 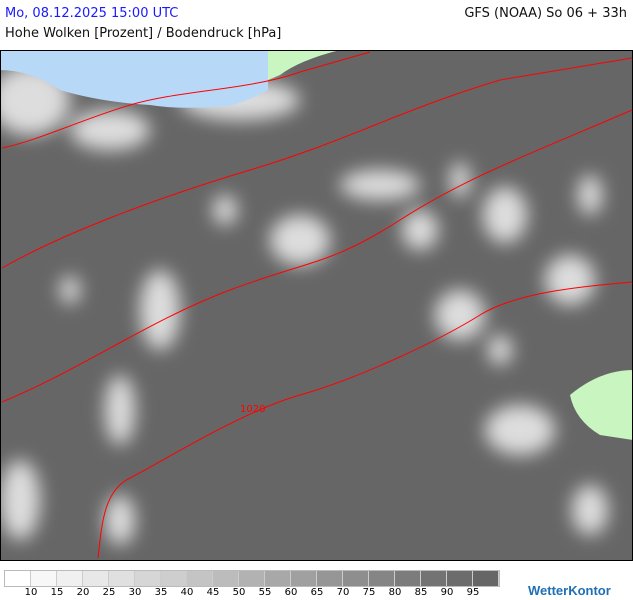 I want to click on forecast-datetime: Mo, 08.12.2025 15:00 UTC, so click(x=92, y=13).